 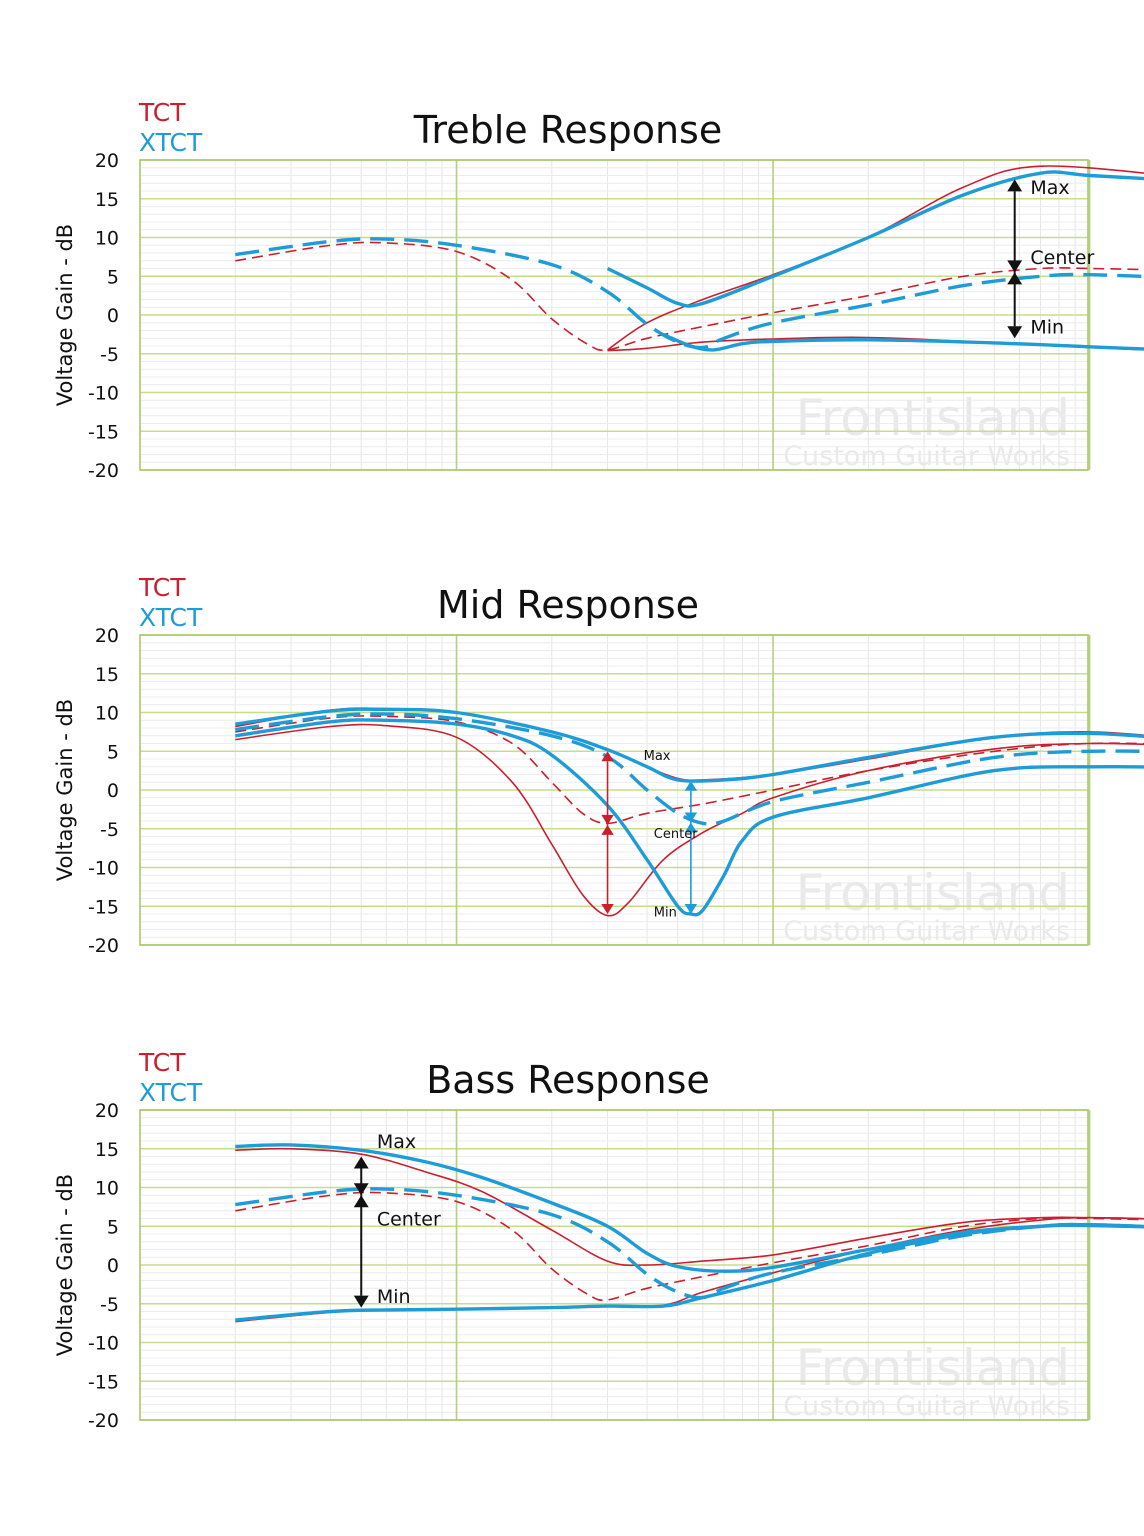 I want to click on chart-title: Mid Response, so click(x=568, y=605).